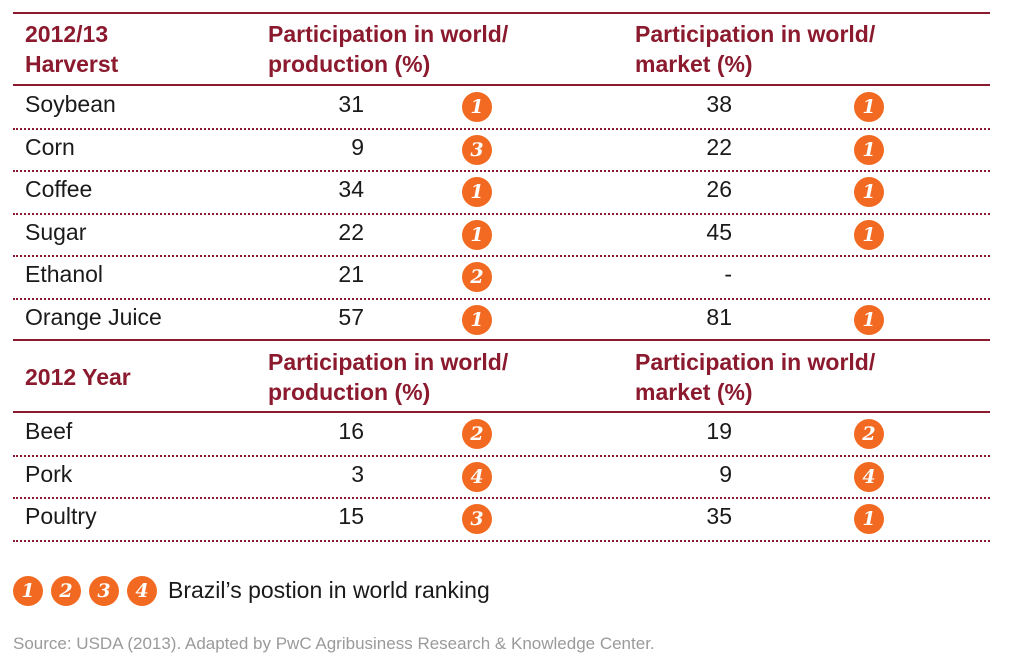  What do you see at coordinates (719, 104) in the screenshot?
I see `market-share: 38` at bounding box center [719, 104].